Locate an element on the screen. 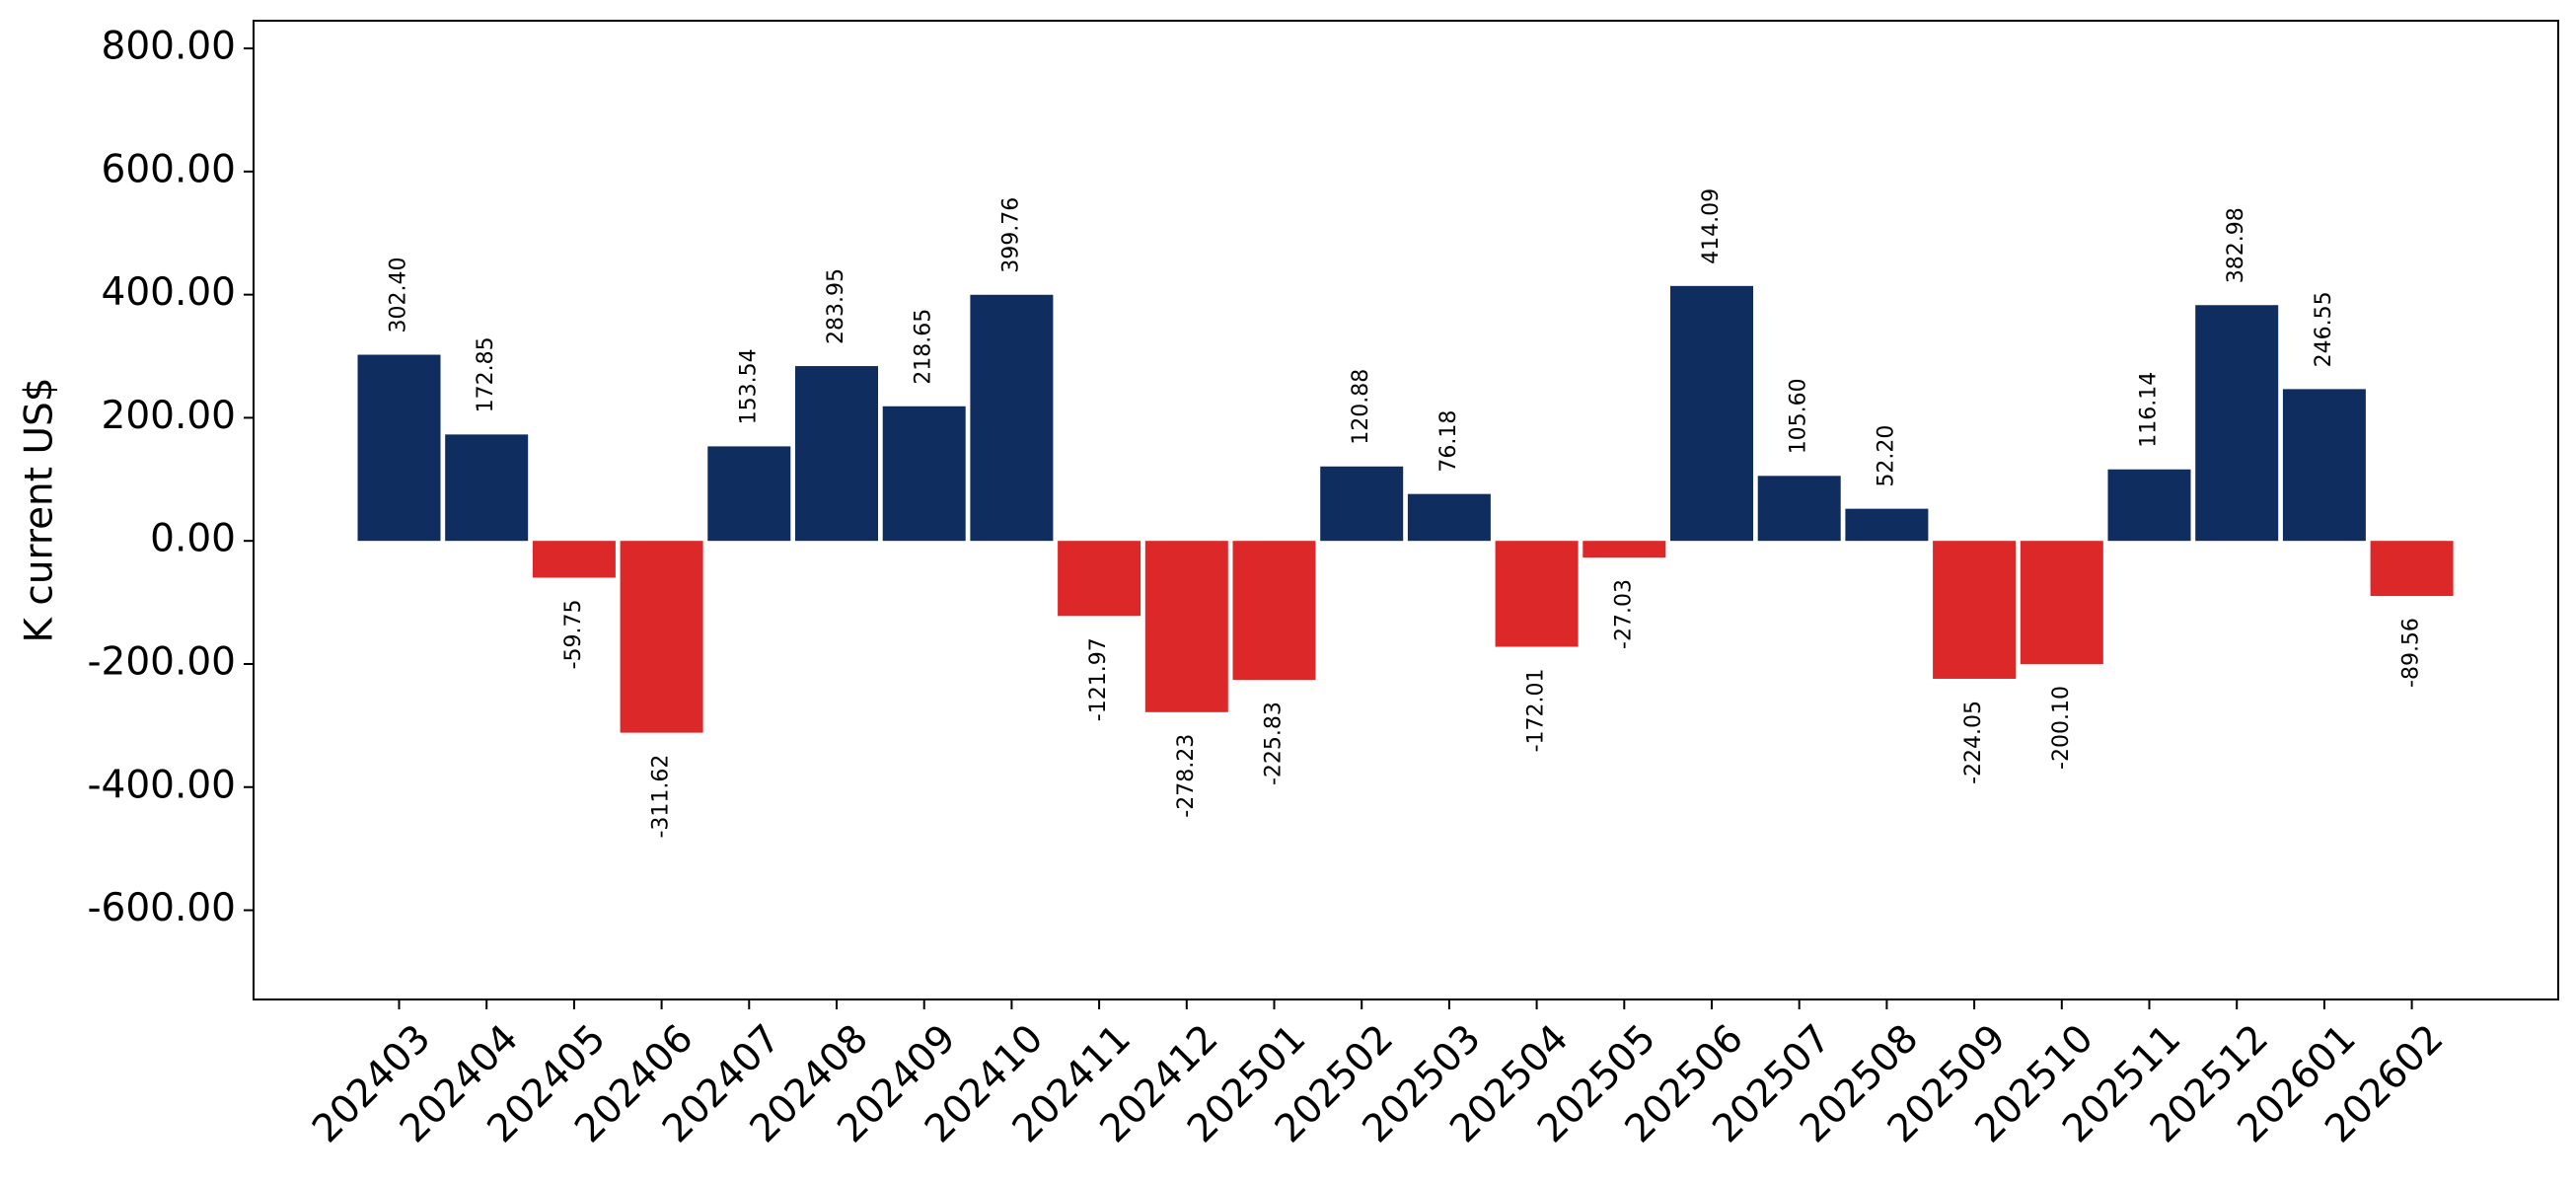  data-label-202504: -172.01 is located at coordinates (1536, 711).